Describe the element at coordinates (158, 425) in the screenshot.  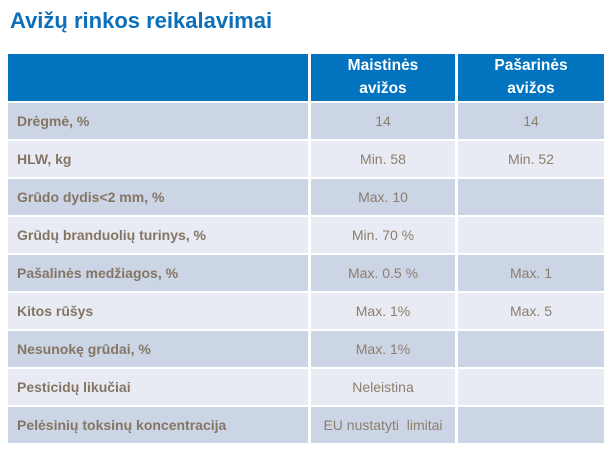
I see `row-label: Pelėsinių toksinų koncentracija` at that location.